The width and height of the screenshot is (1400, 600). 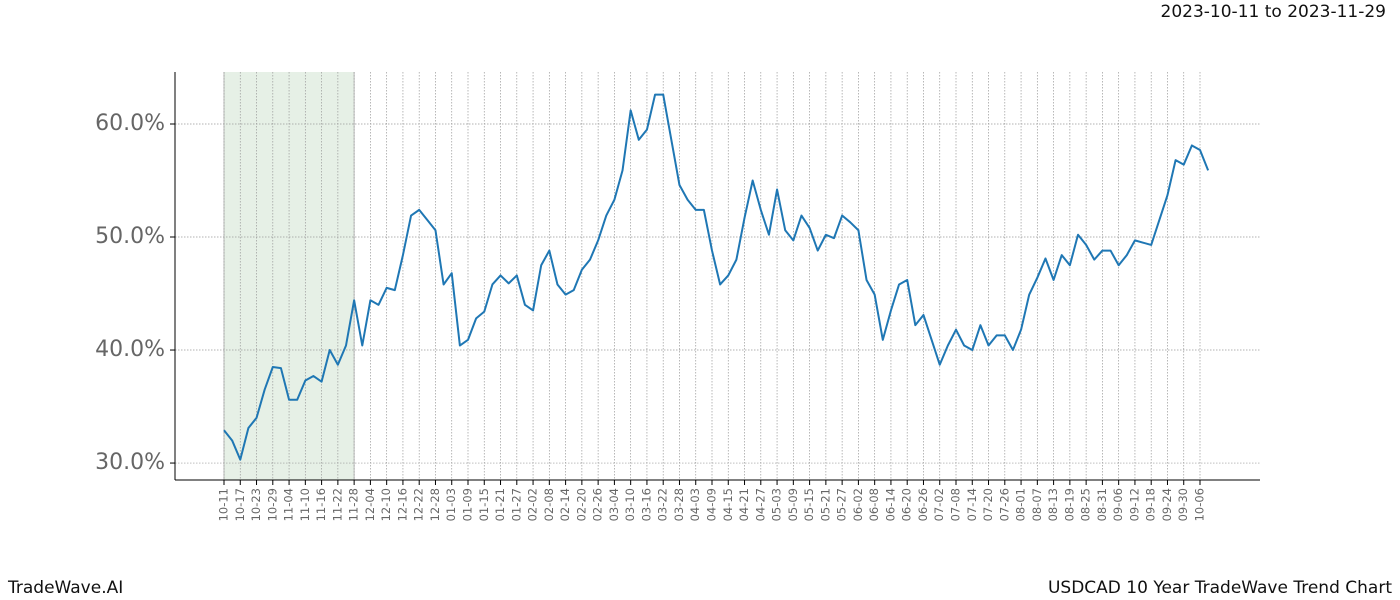 What do you see at coordinates (1183, 504) in the screenshot?
I see `x-tick-label: 09-30` at bounding box center [1183, 504].